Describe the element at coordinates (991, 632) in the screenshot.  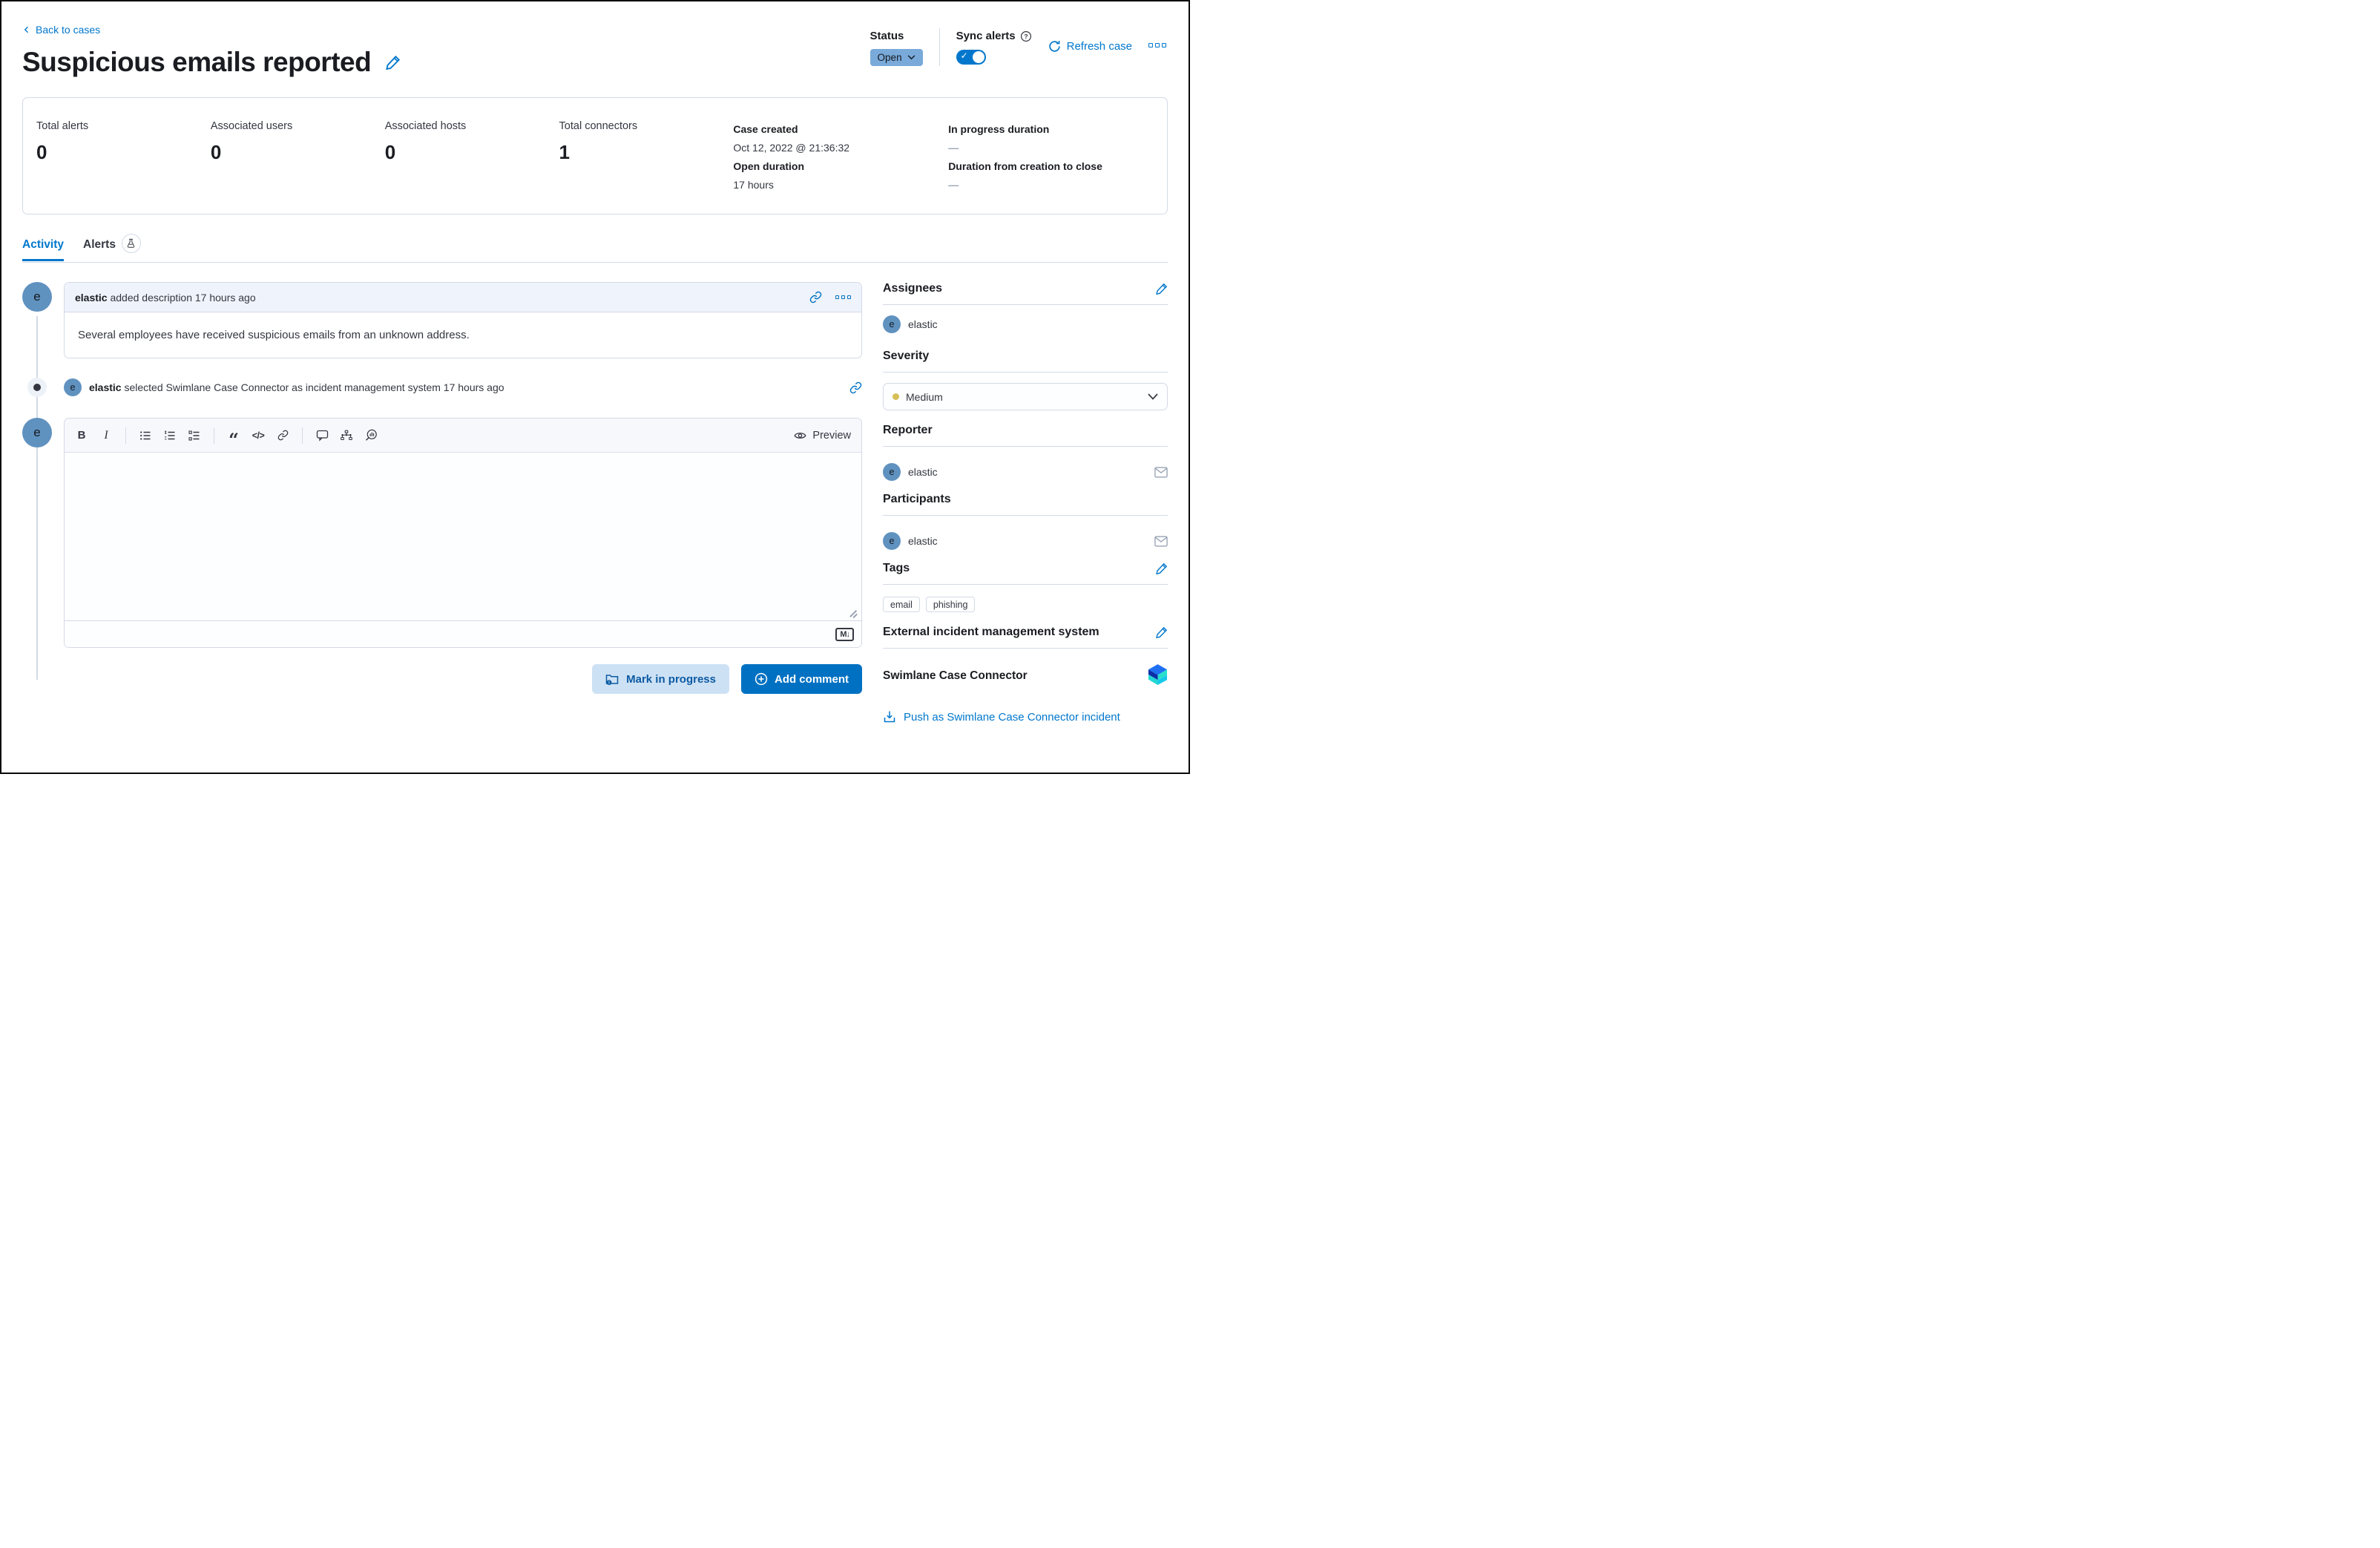
I see `external-system-title: External incident management system` at that location.